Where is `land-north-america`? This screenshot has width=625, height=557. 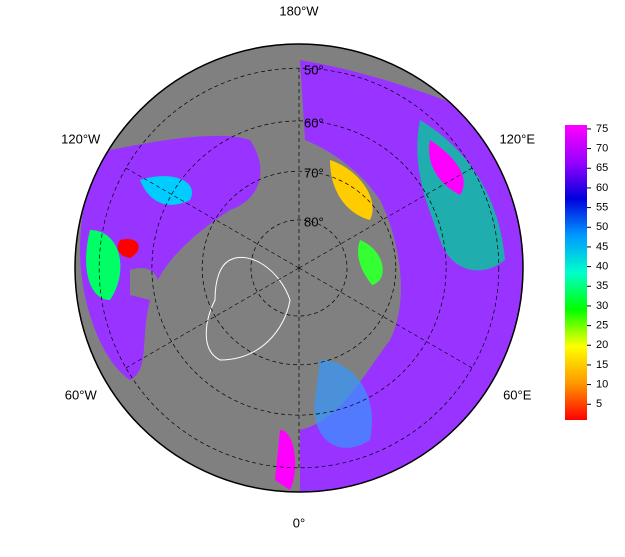
land-north-america is located at coordinates (170, 257).